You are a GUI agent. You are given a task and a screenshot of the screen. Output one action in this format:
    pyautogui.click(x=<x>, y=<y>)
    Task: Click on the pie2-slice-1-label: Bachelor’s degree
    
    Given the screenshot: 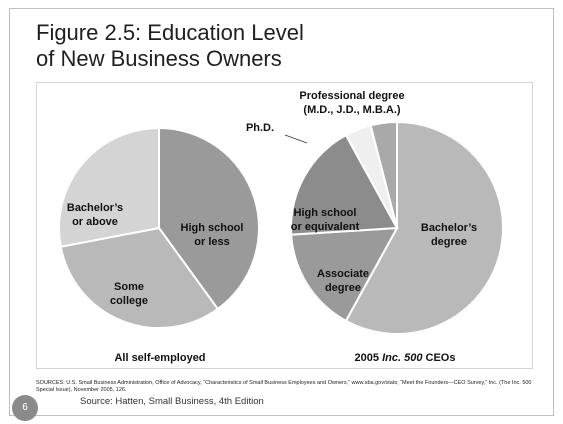 What is the action you would take?
    pyautogui.click(x=449, y=235)
    